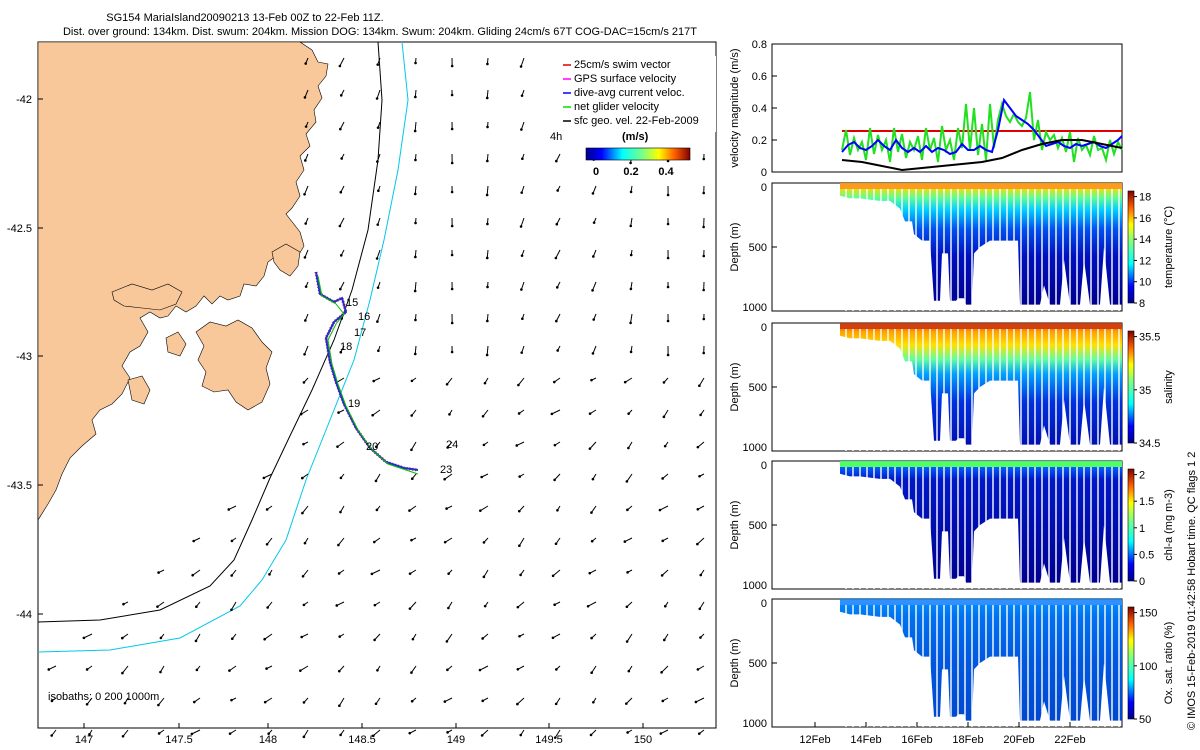 The image size is (1200, 750). What do you see at coordinates (926, 109) in the screenshot?
I see `velocity-panel: 0 0.2 0.4 0.6 0.8 velocity magnitude (m/s)` at bounding box center [926, 109].